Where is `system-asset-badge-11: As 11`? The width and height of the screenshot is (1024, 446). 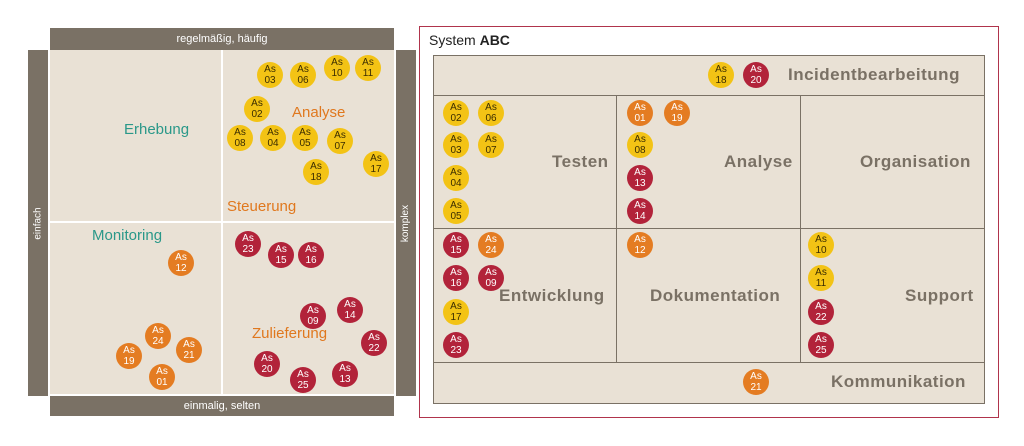 system-asset-badge-11: As 11 is located at coordinates (821, 278).